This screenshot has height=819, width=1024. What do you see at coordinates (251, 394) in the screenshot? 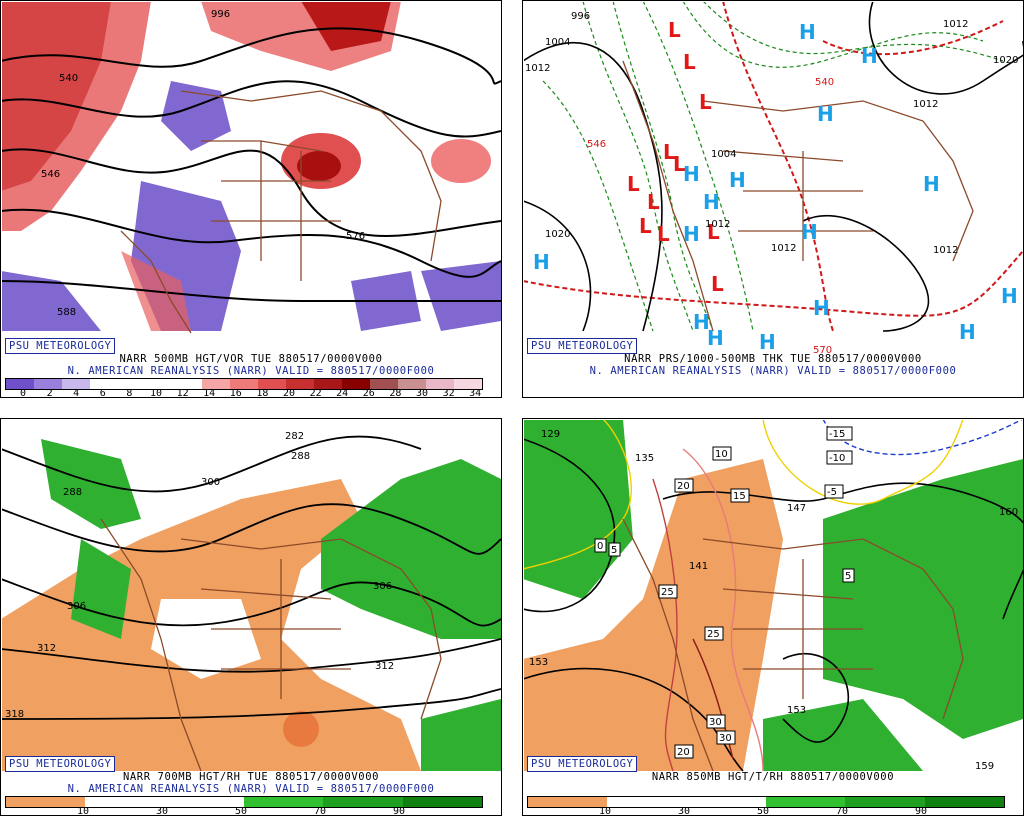
I see `colorbar-ticks: 0 2 4 6 8 10 12 14 16 18 20 22 24 26 28 30 32 34` at bounding box center [251, 394].